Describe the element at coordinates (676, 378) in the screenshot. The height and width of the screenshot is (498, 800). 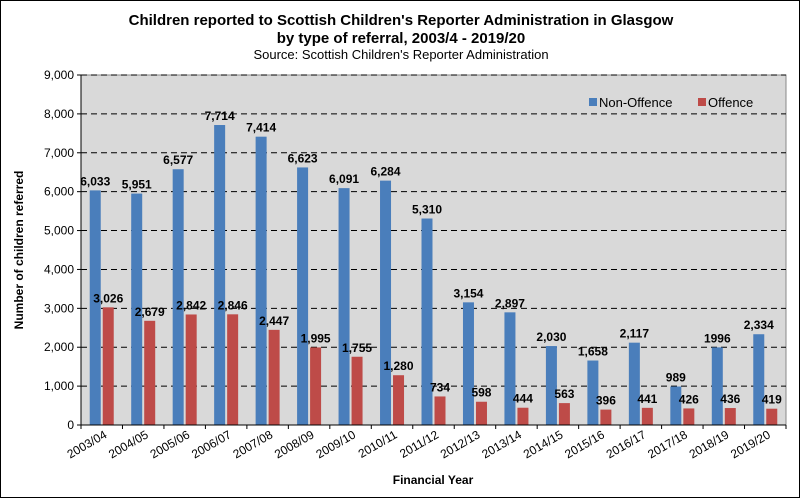
I see `data-label-non-offence: 989` at that location.